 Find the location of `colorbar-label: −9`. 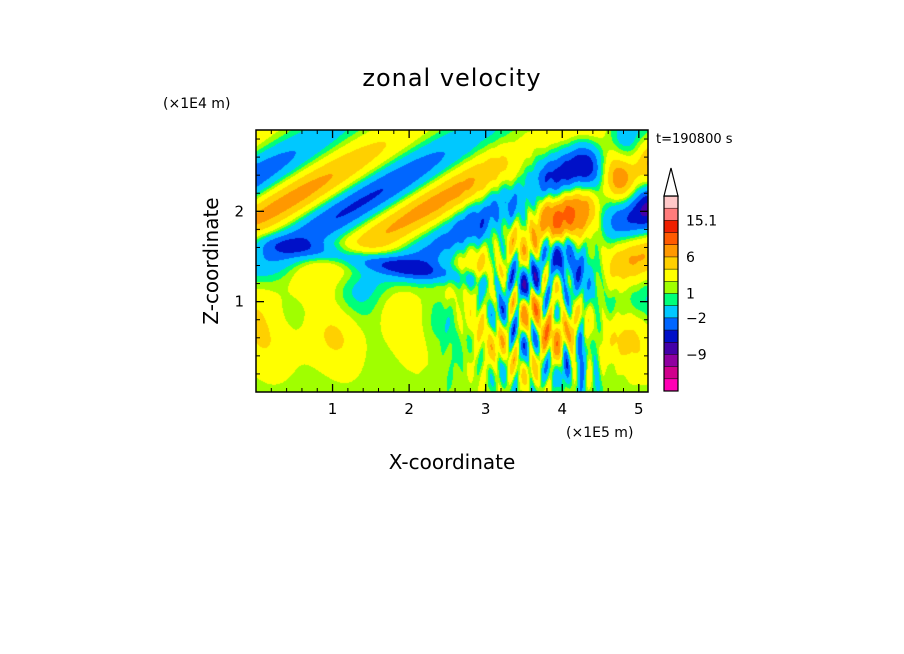

colorbar-label: −9 is located at coordinates (696, 355).